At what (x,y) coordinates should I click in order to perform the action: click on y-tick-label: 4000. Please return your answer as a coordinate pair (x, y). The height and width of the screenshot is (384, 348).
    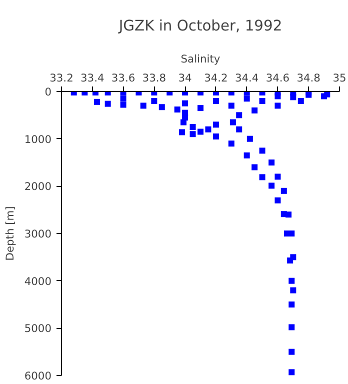
    Looking at the image, I should click on (38, 281).